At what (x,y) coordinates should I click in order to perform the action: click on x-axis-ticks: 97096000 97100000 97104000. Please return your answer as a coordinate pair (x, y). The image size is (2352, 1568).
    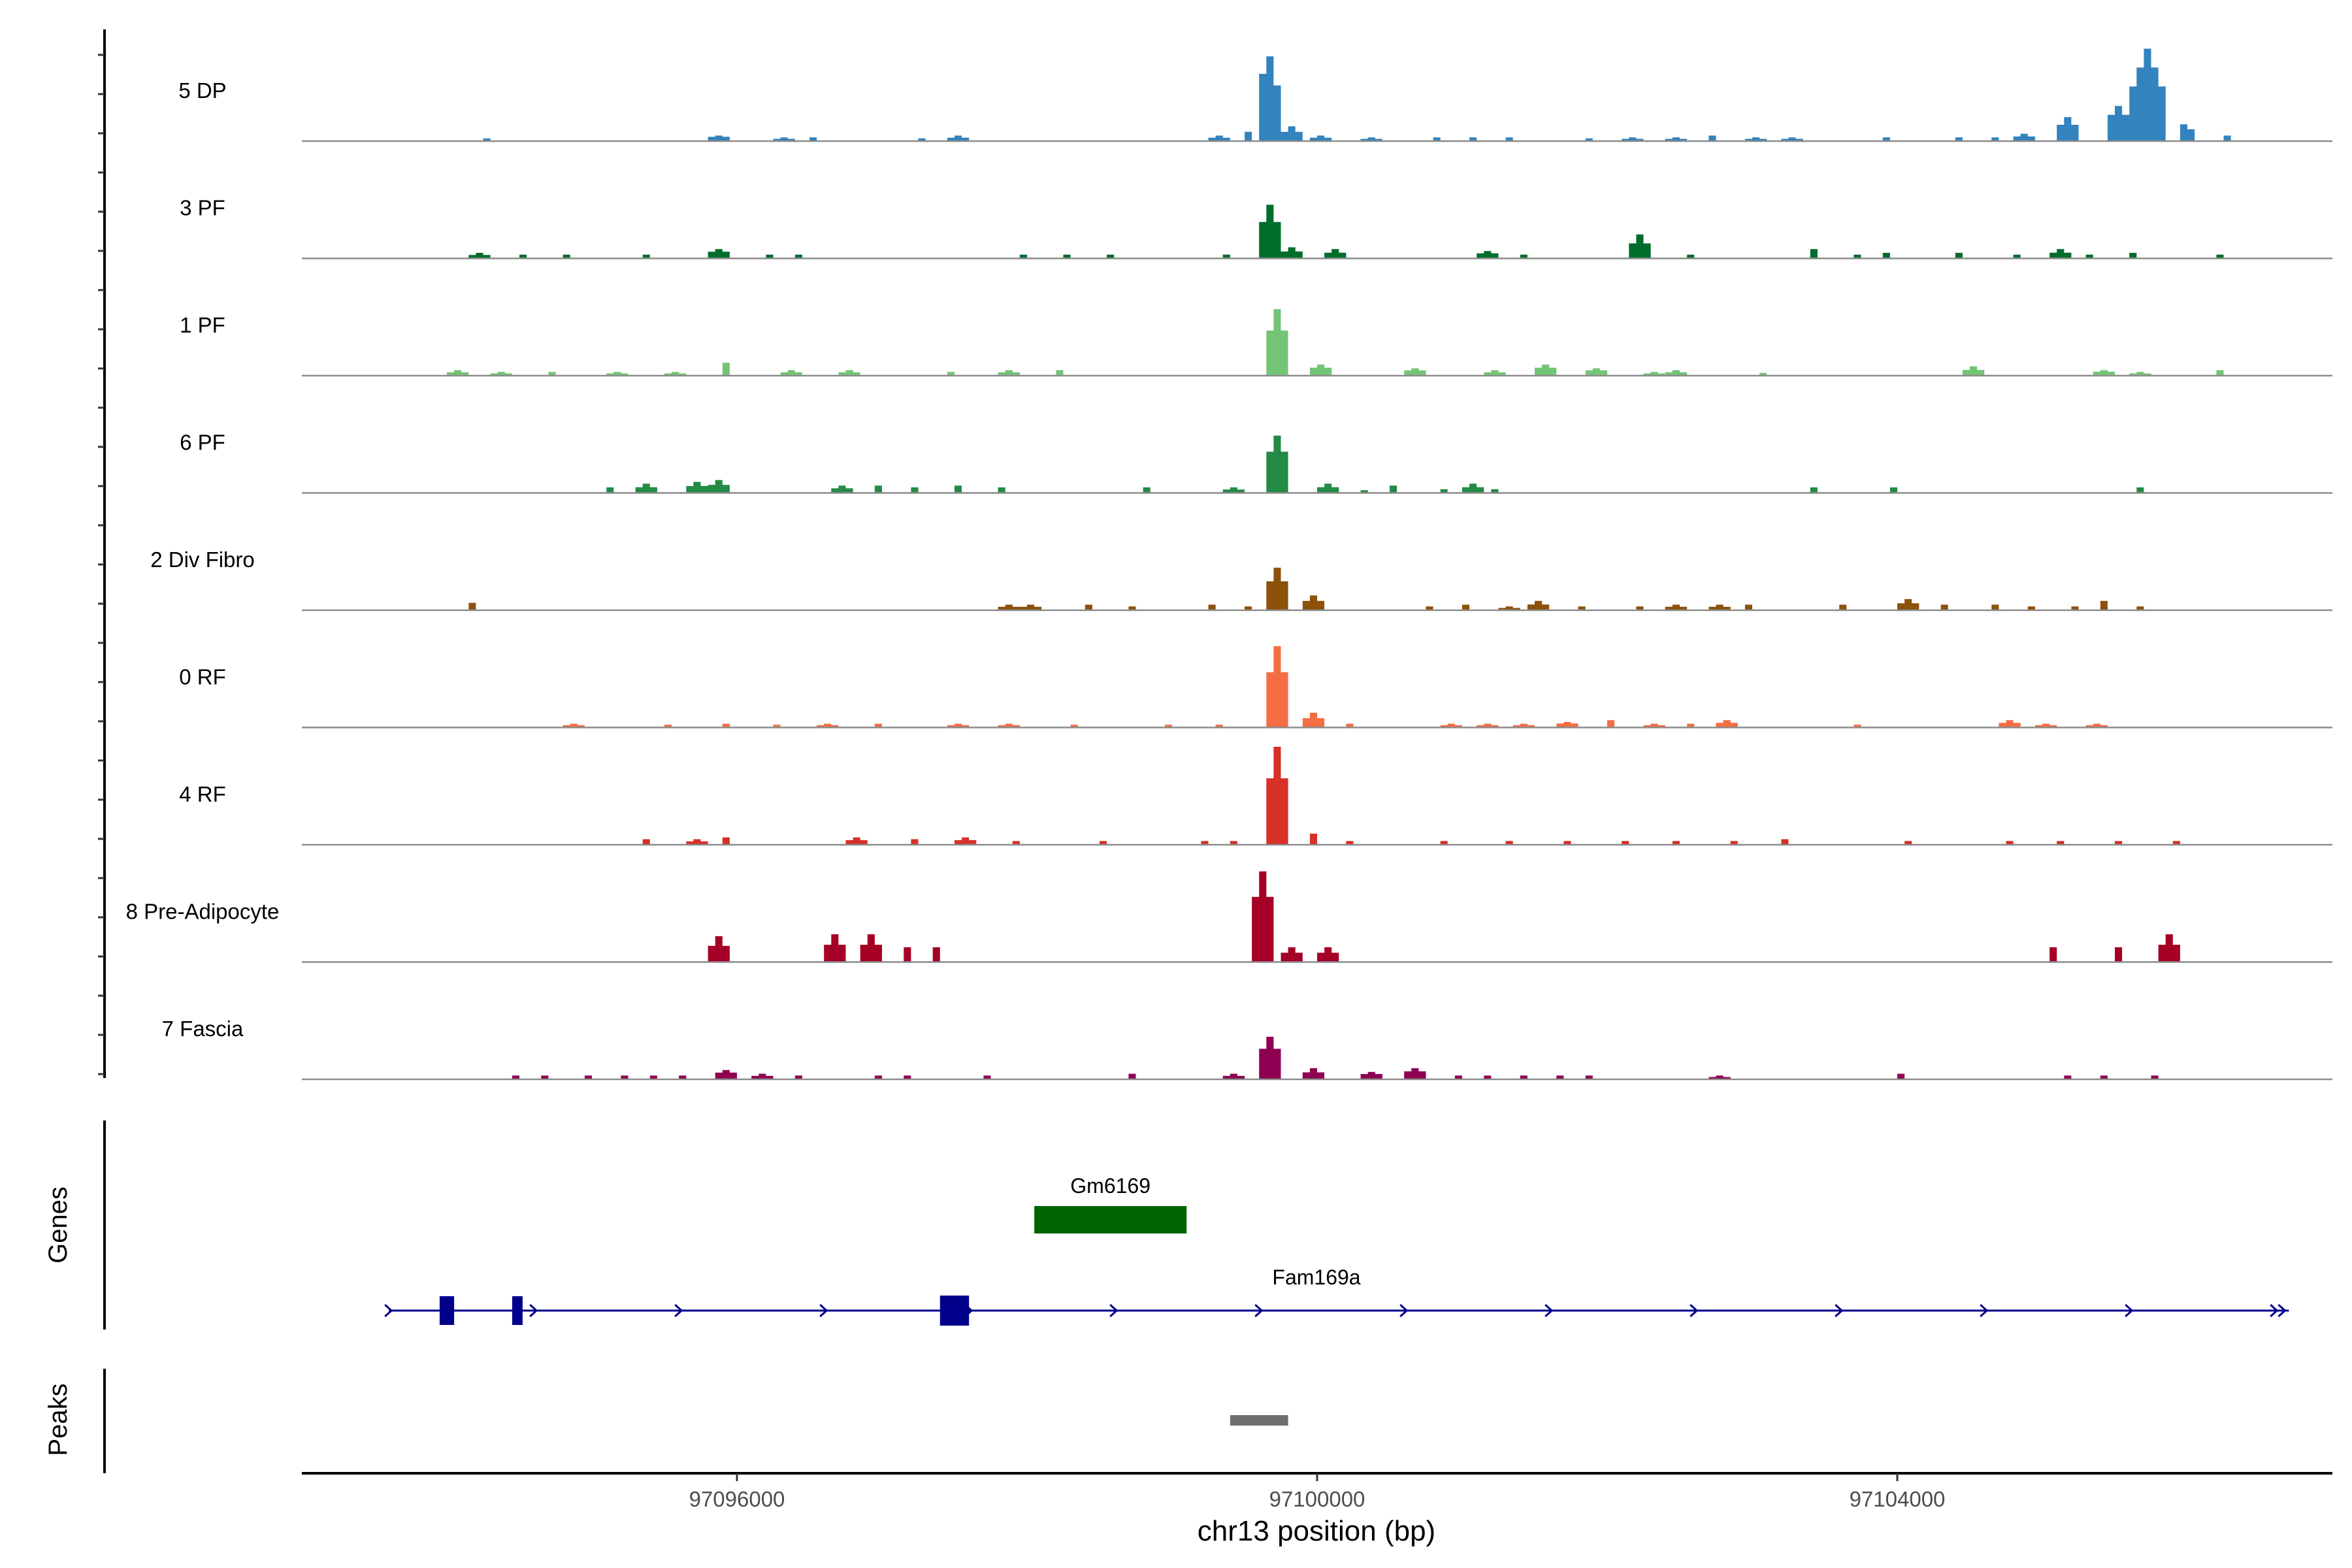
    Looking at the image, I should click on (1317, 1492).